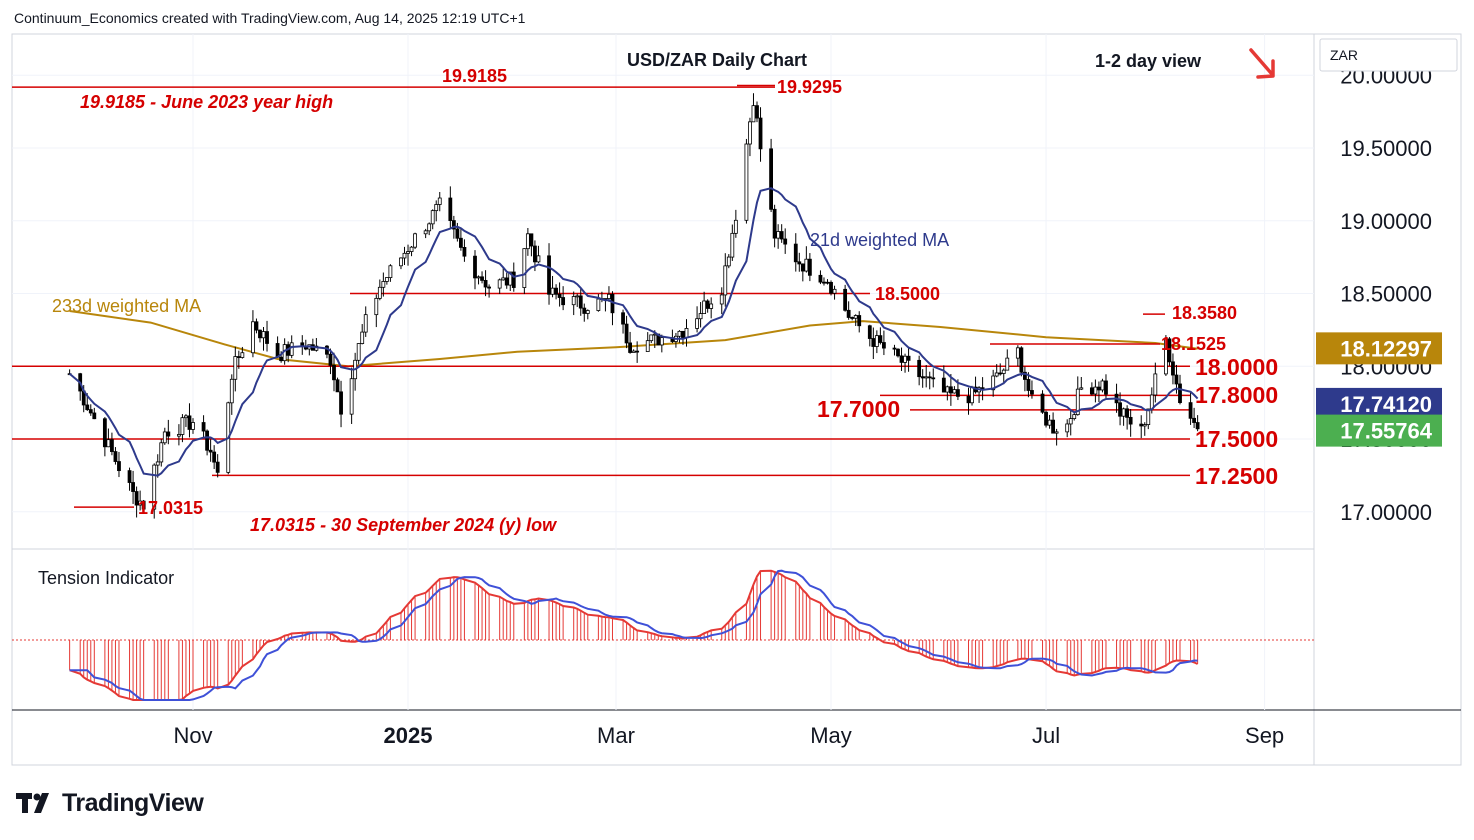 The width and height of the screenshot is (1474, 840). What do you see at coordinates (728, 735) in the screenshot?
I see `time-axis: Nov 2025 Mar May Jul Sep` at bounding box center [728, 735].